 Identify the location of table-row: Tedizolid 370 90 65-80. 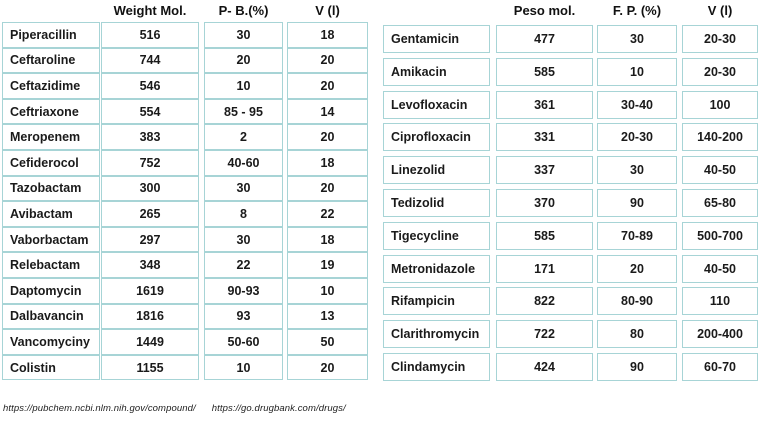
(570, 202).